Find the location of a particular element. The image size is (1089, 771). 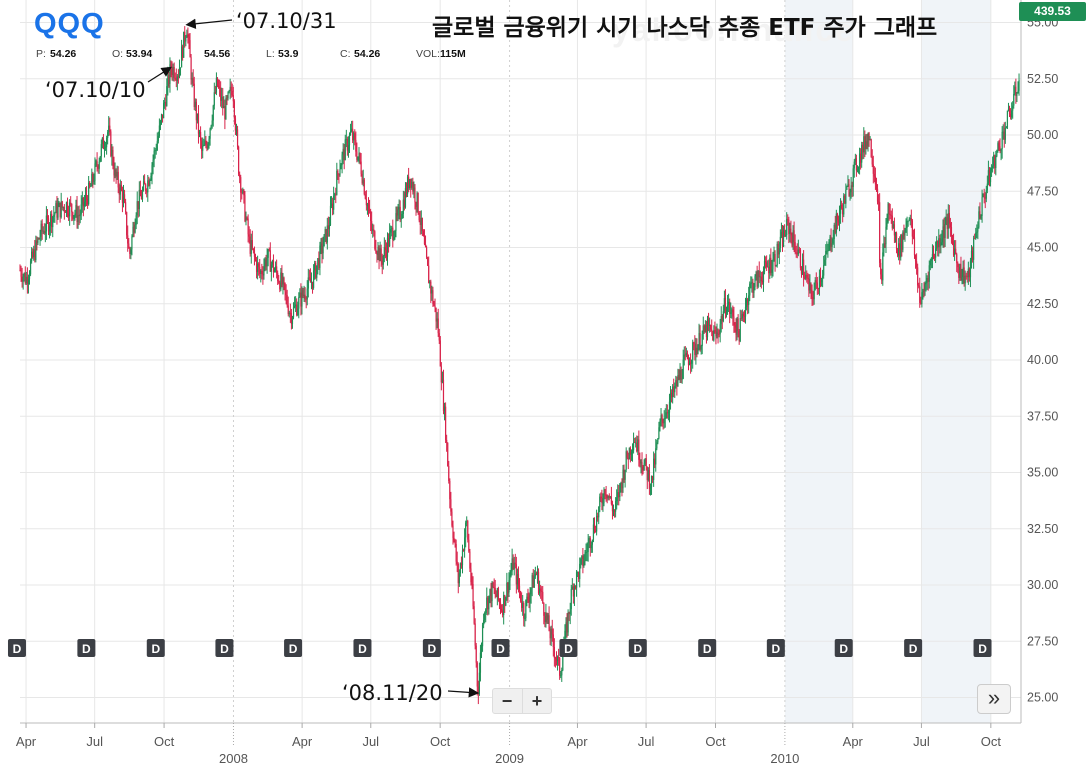

zoom-out-button: − is located at coordinates (507, 701).